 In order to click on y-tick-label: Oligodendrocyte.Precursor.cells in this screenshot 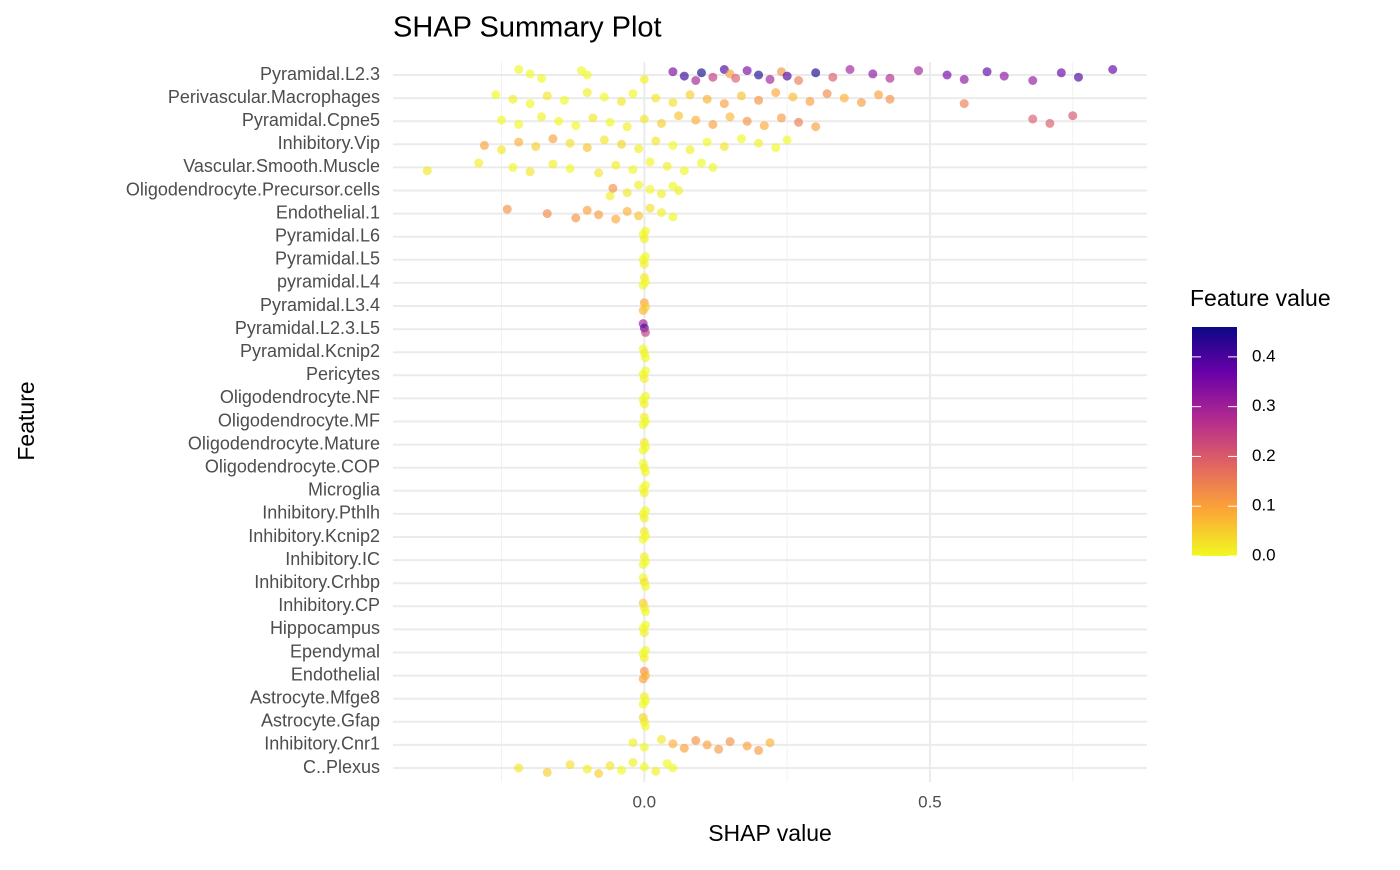, I will do `click(253, 189)`.